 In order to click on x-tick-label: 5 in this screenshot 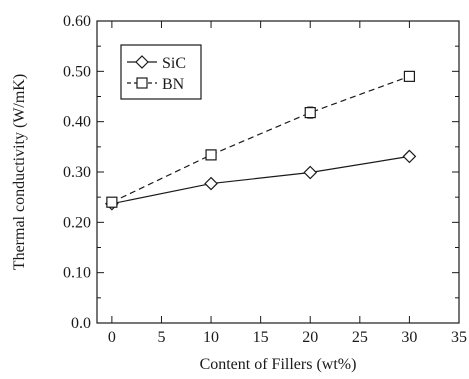, I will do `click(161, 337)`.